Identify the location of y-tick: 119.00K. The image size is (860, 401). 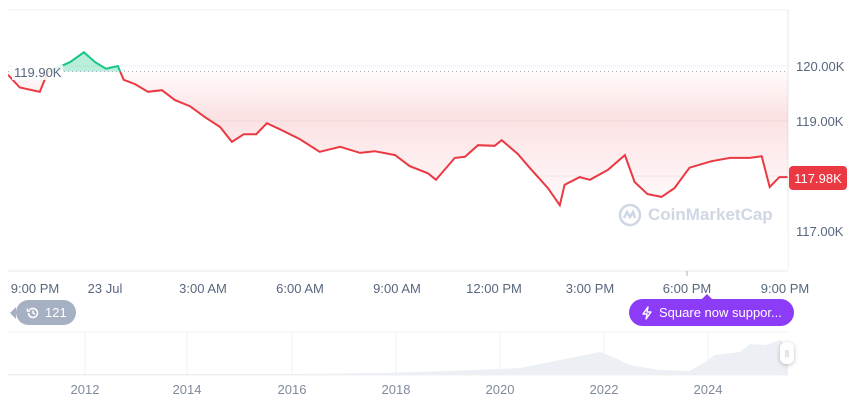
(820, 121).